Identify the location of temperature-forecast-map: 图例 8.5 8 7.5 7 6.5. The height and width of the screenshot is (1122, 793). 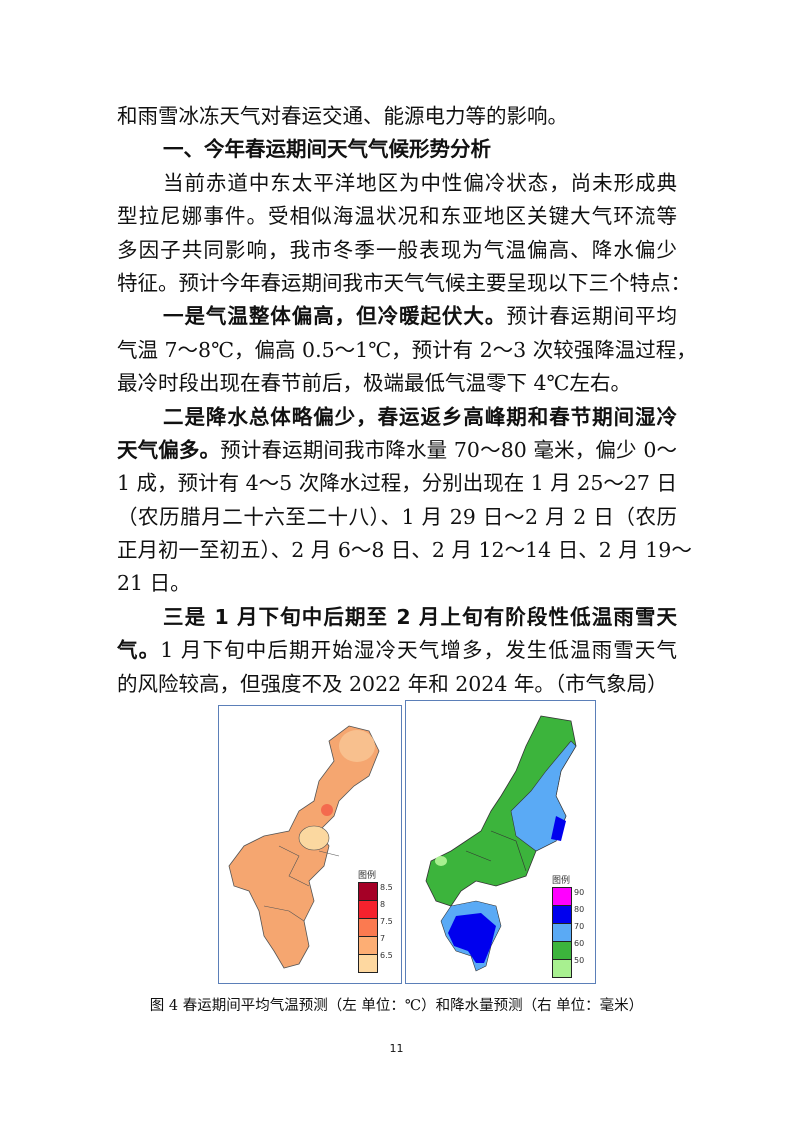
(310, 844).